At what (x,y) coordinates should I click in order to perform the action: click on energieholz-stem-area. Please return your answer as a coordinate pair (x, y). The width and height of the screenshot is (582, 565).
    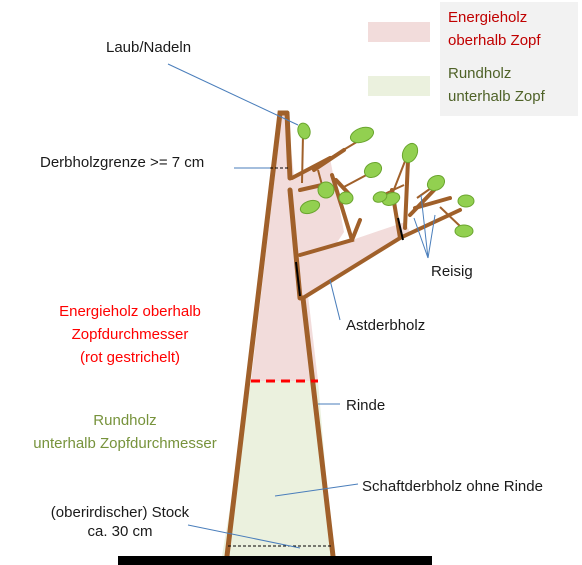
    Looking at the image, I should click on (284, 248).